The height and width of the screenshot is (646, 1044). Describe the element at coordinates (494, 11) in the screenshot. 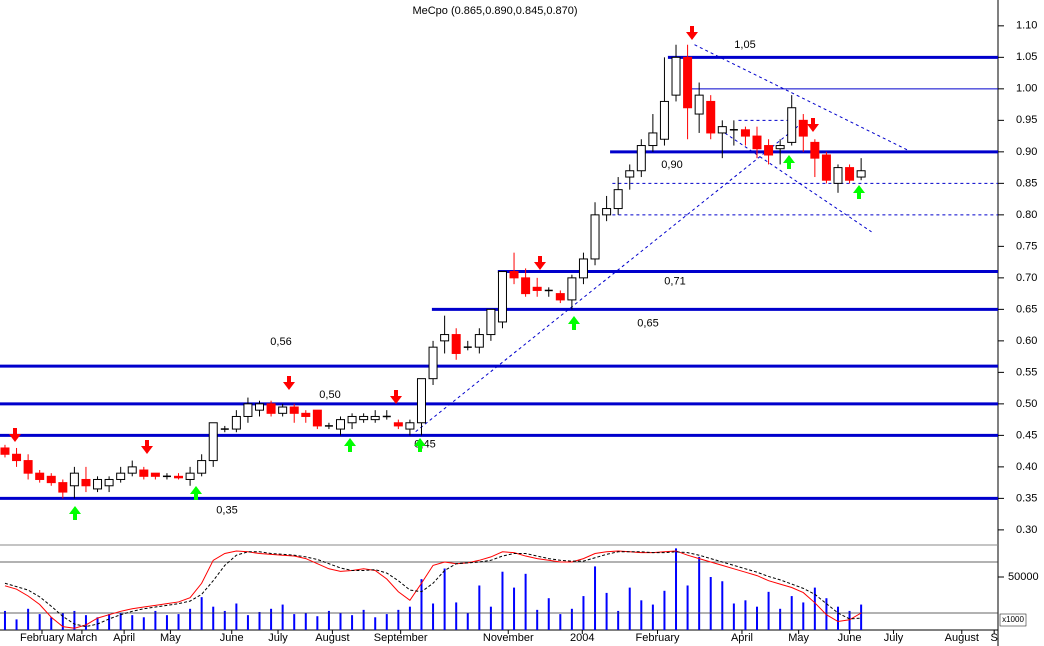

I see `chart-title: MeCpo (0.865,0.890,0.845,0.870)` at that location.